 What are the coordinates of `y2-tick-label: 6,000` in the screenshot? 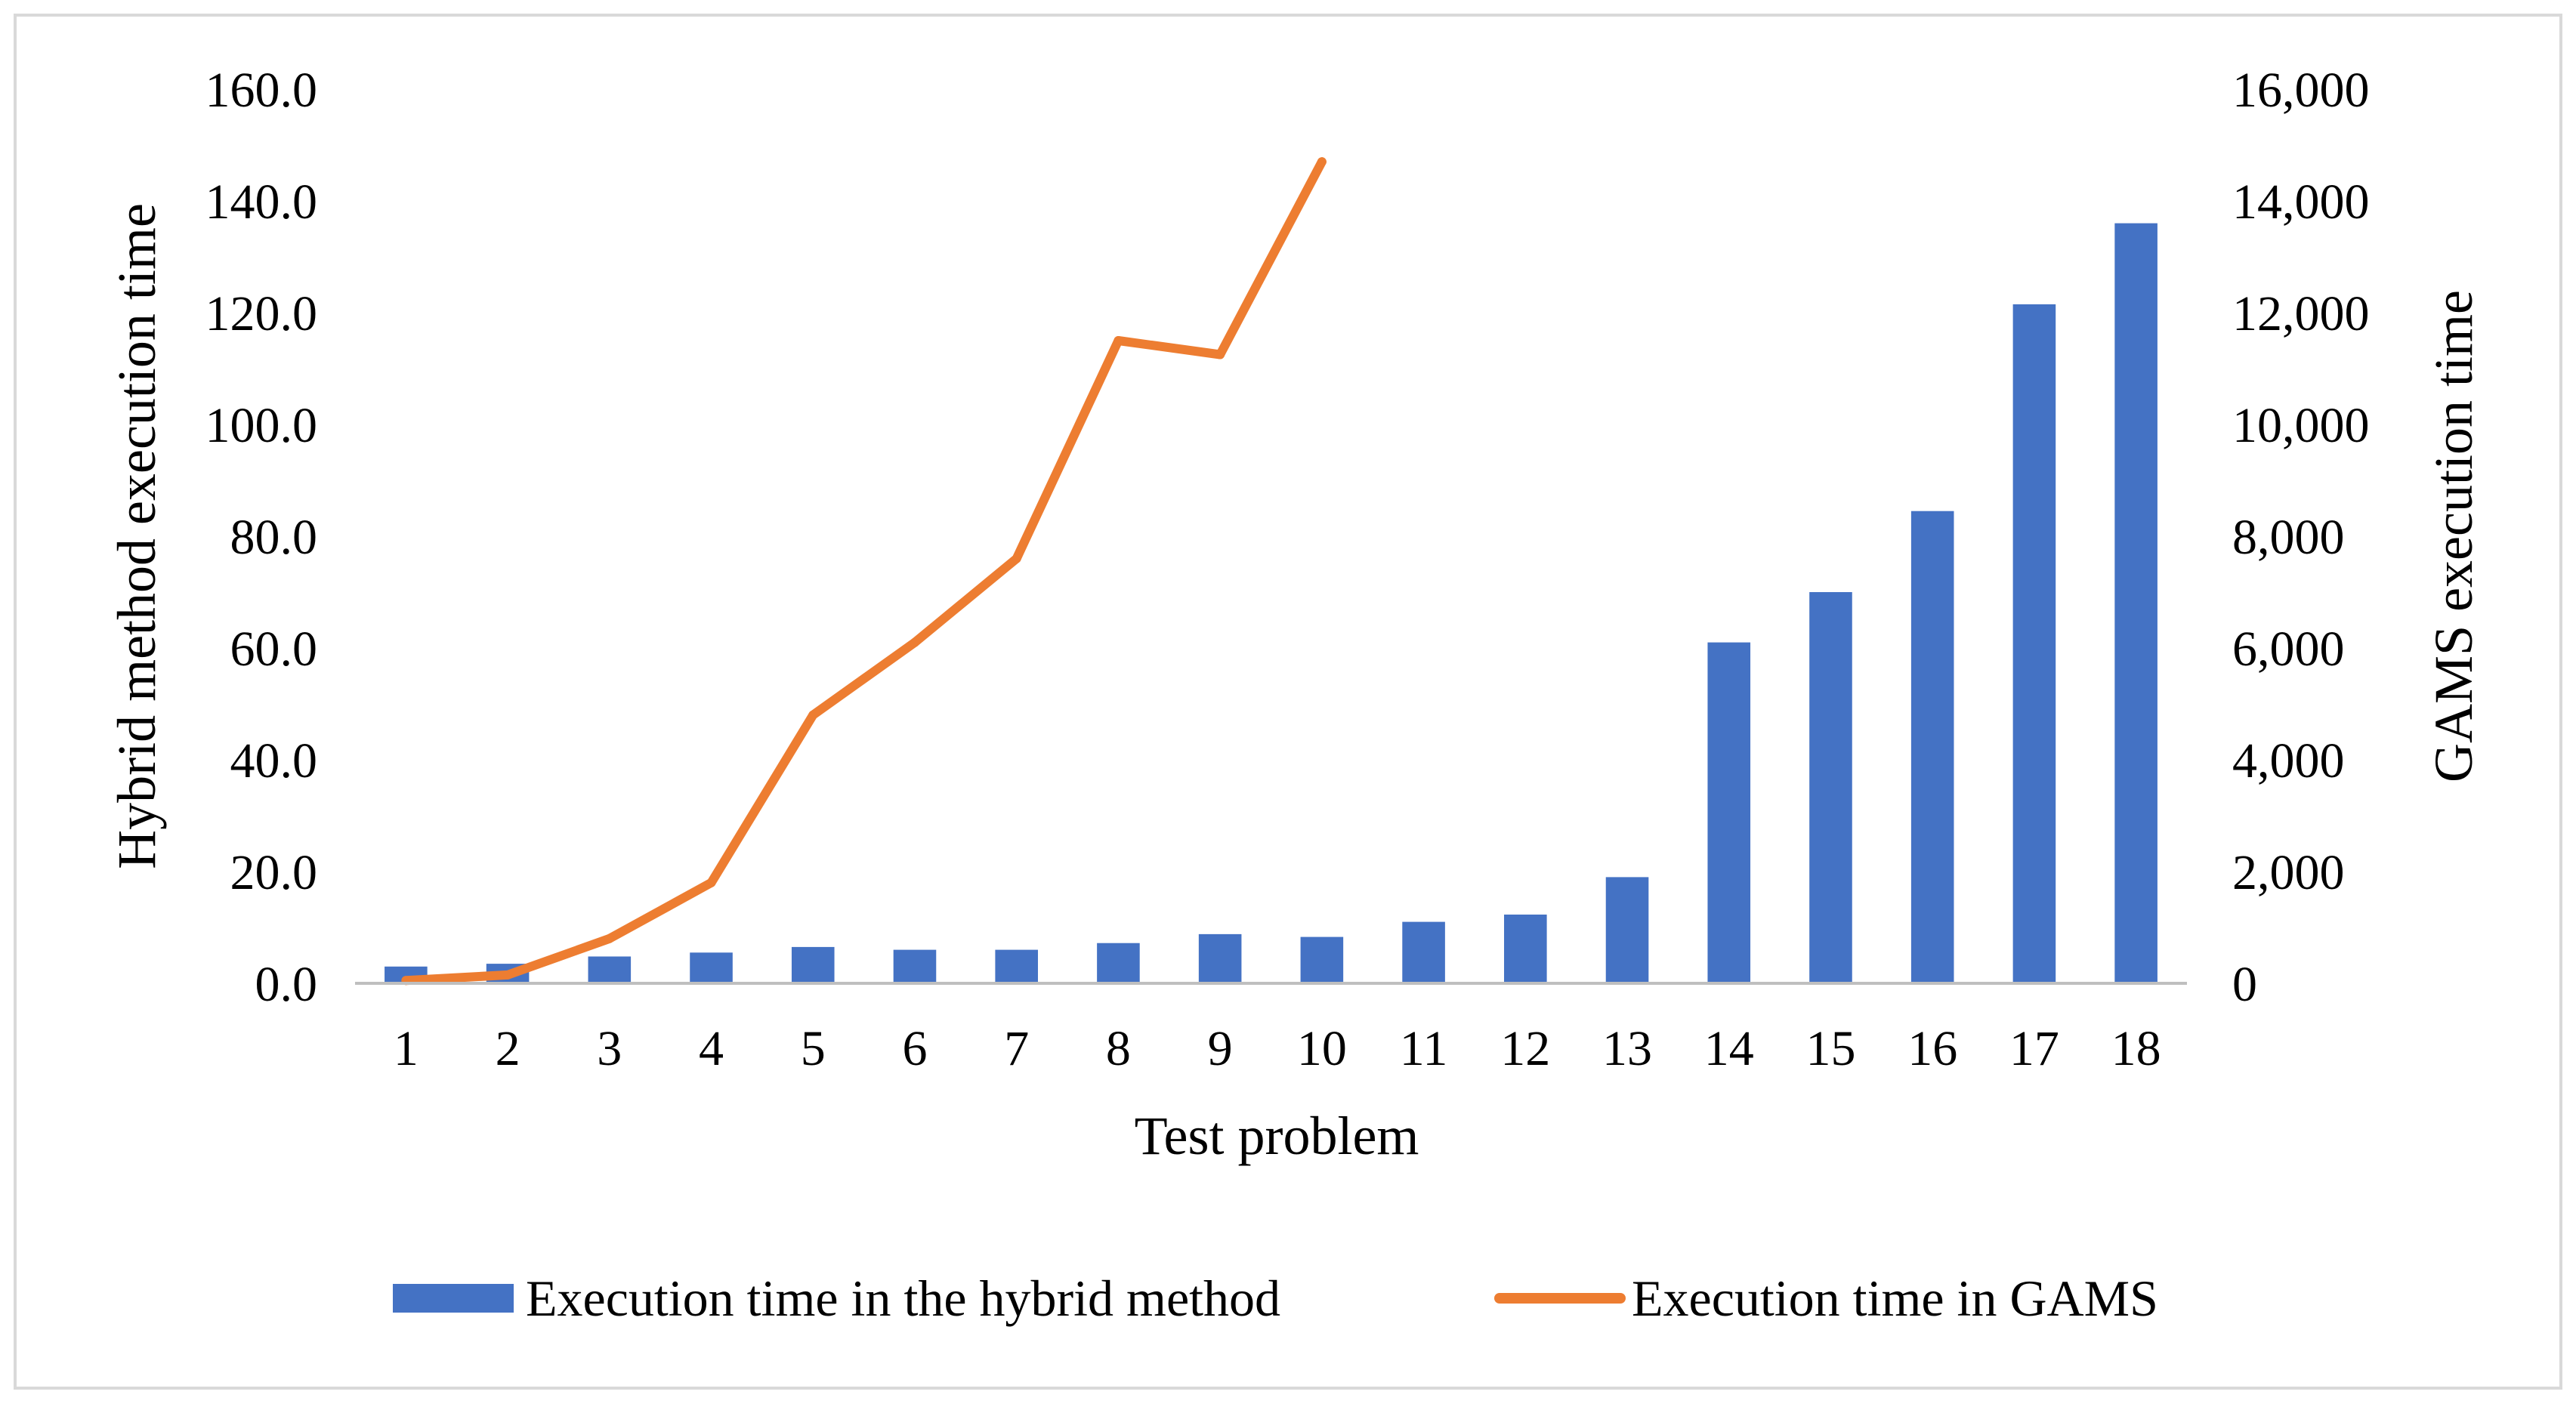 It's located at (2288, 649).